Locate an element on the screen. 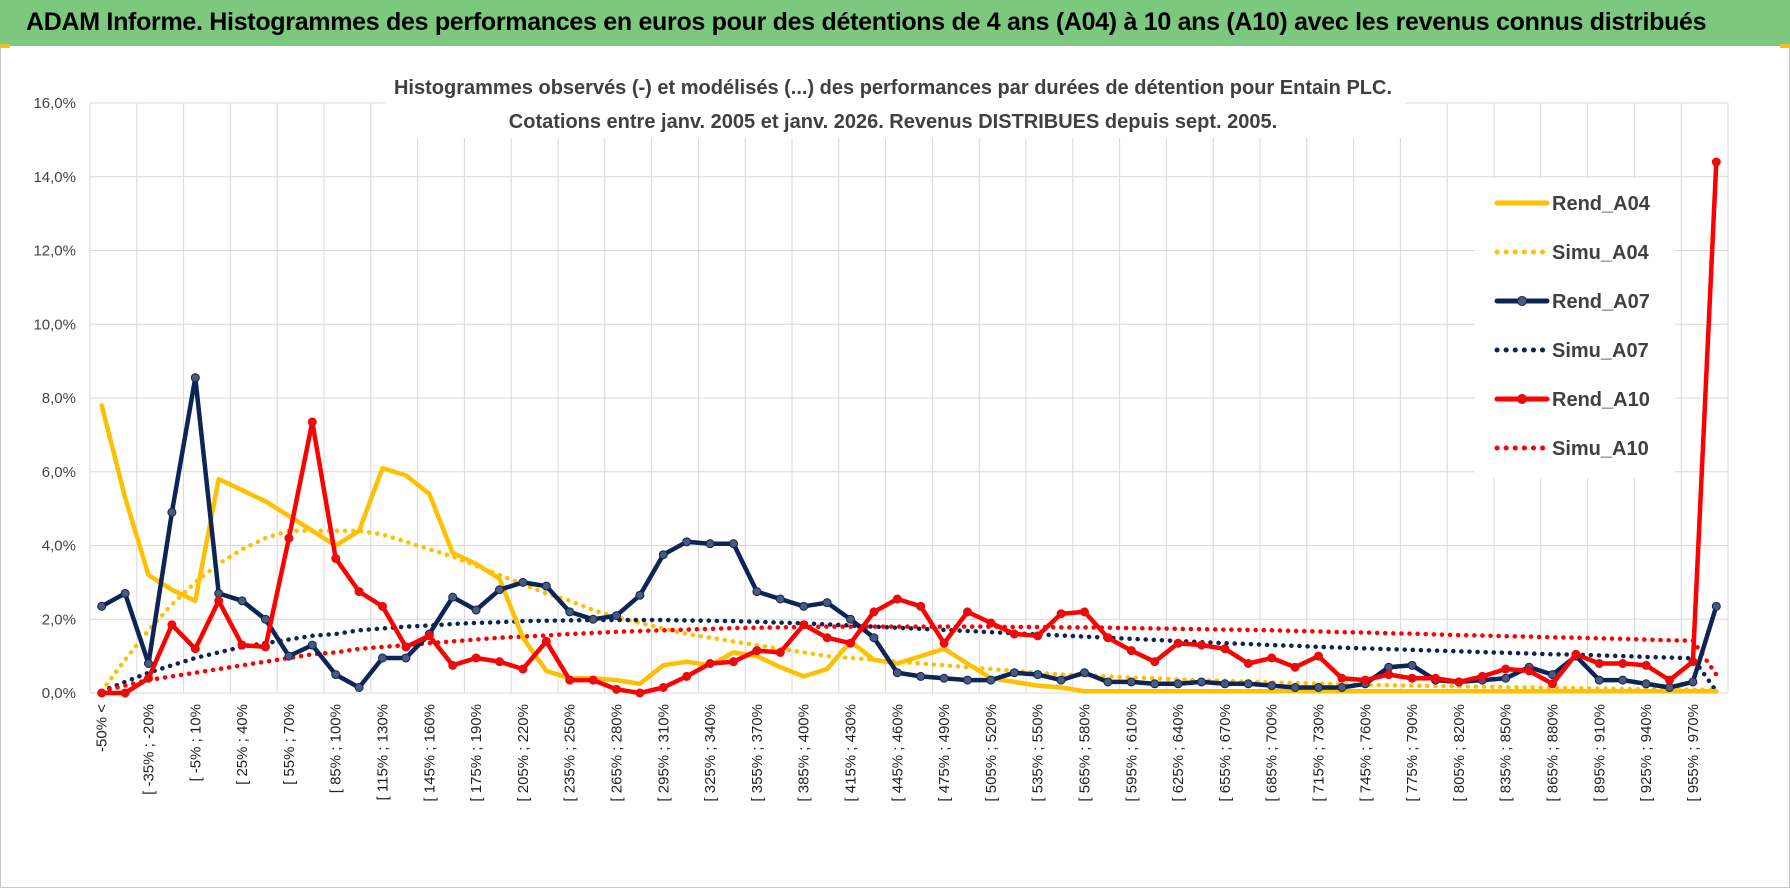 This screenshot has height=888, width=1790. x-tick-label: [ 385% ; 400% is located at coordinates (804, 753).